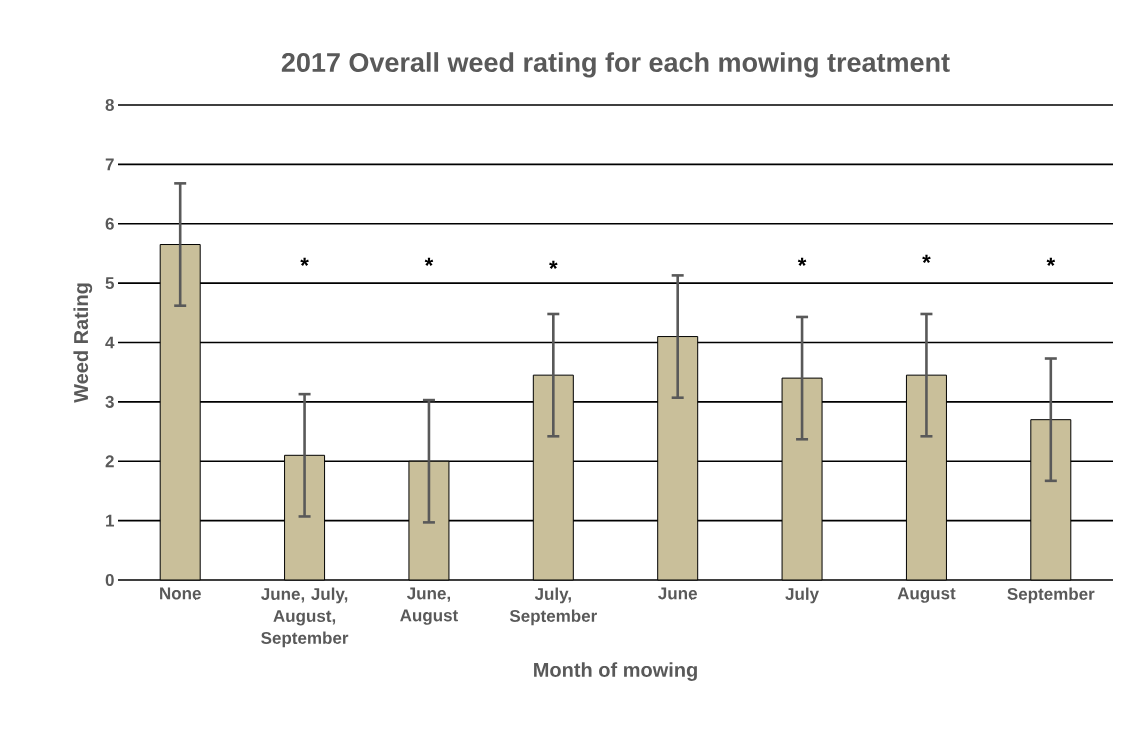  I want to click on y-tick-label: 7, so click(109, 164).